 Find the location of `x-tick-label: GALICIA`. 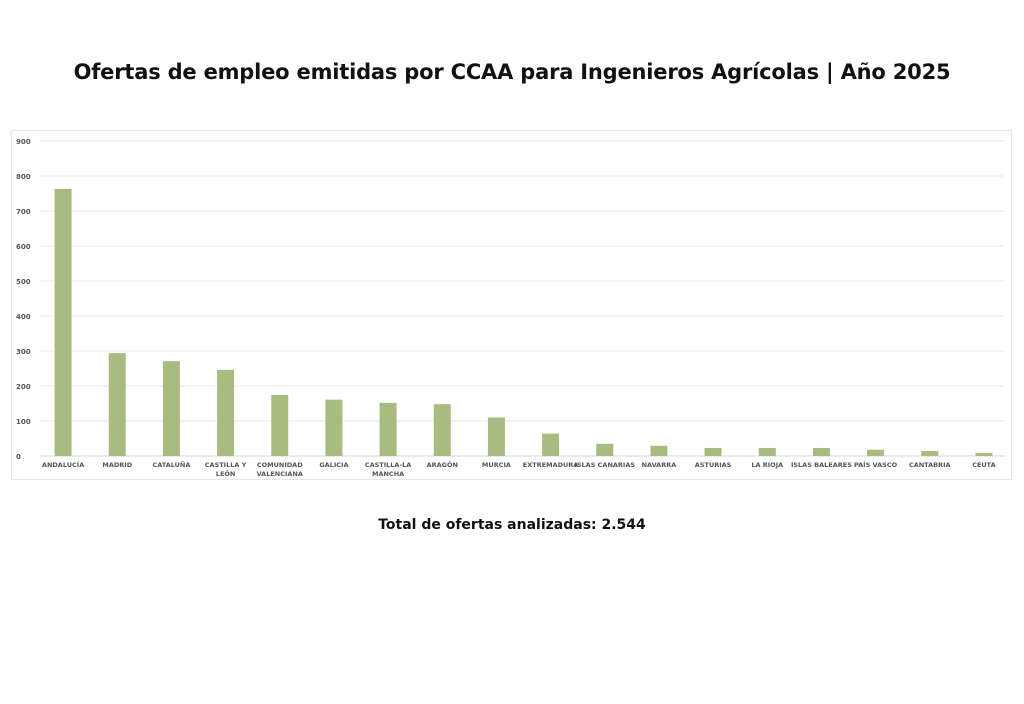

x-tick-label: GALICIA is located at coordinates (333, 465).